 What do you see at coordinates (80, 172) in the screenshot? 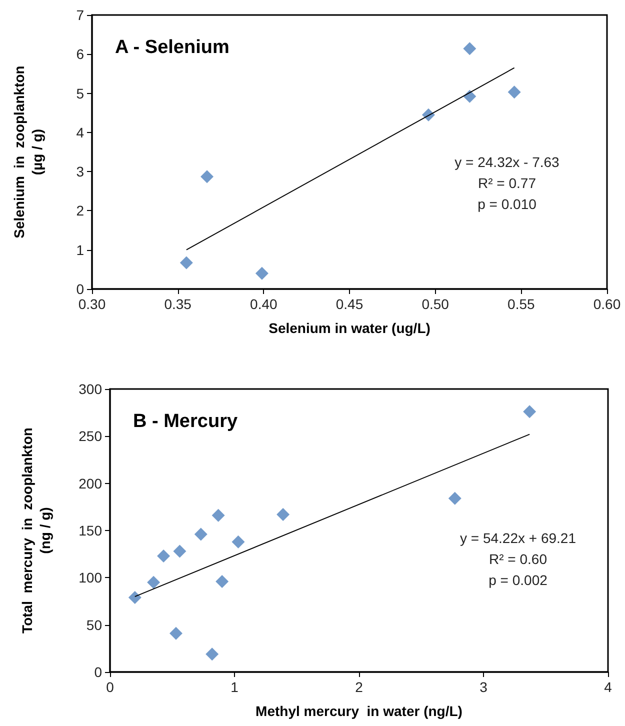
I see `y-tick-label: 3` at bounding box center [80, 172].